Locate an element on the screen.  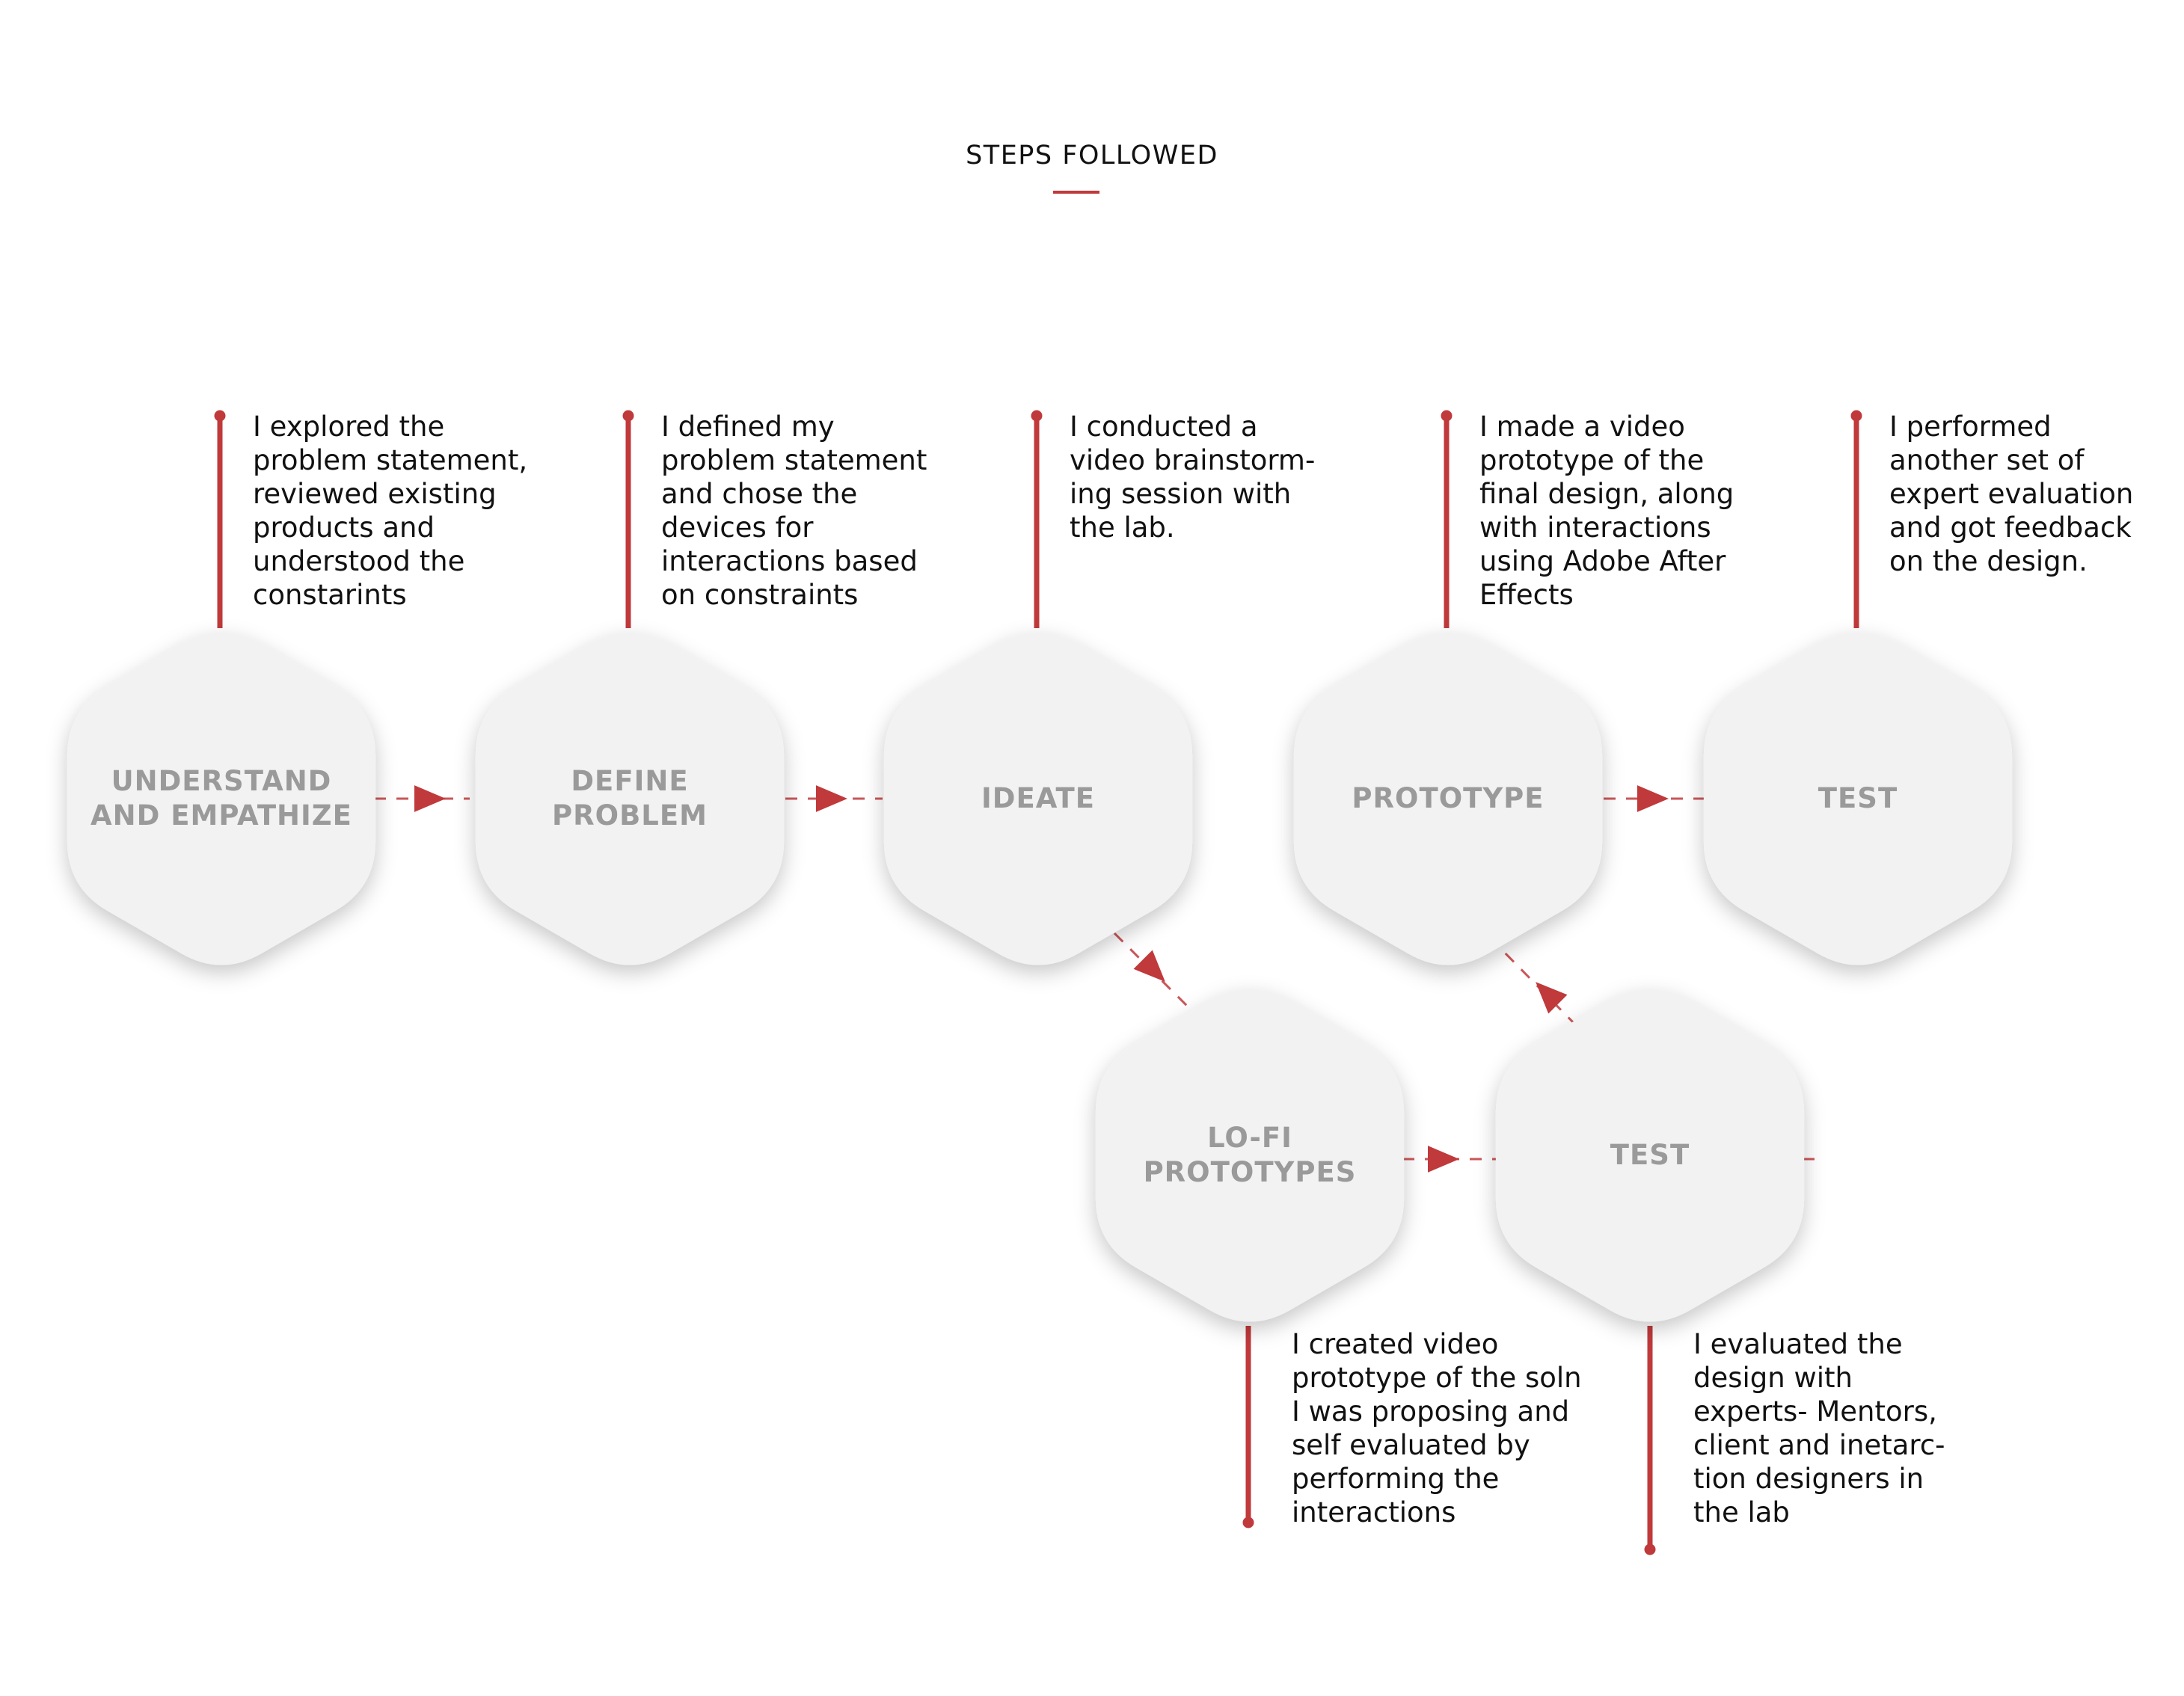
title-underline is located at coordinates (1076, 192).